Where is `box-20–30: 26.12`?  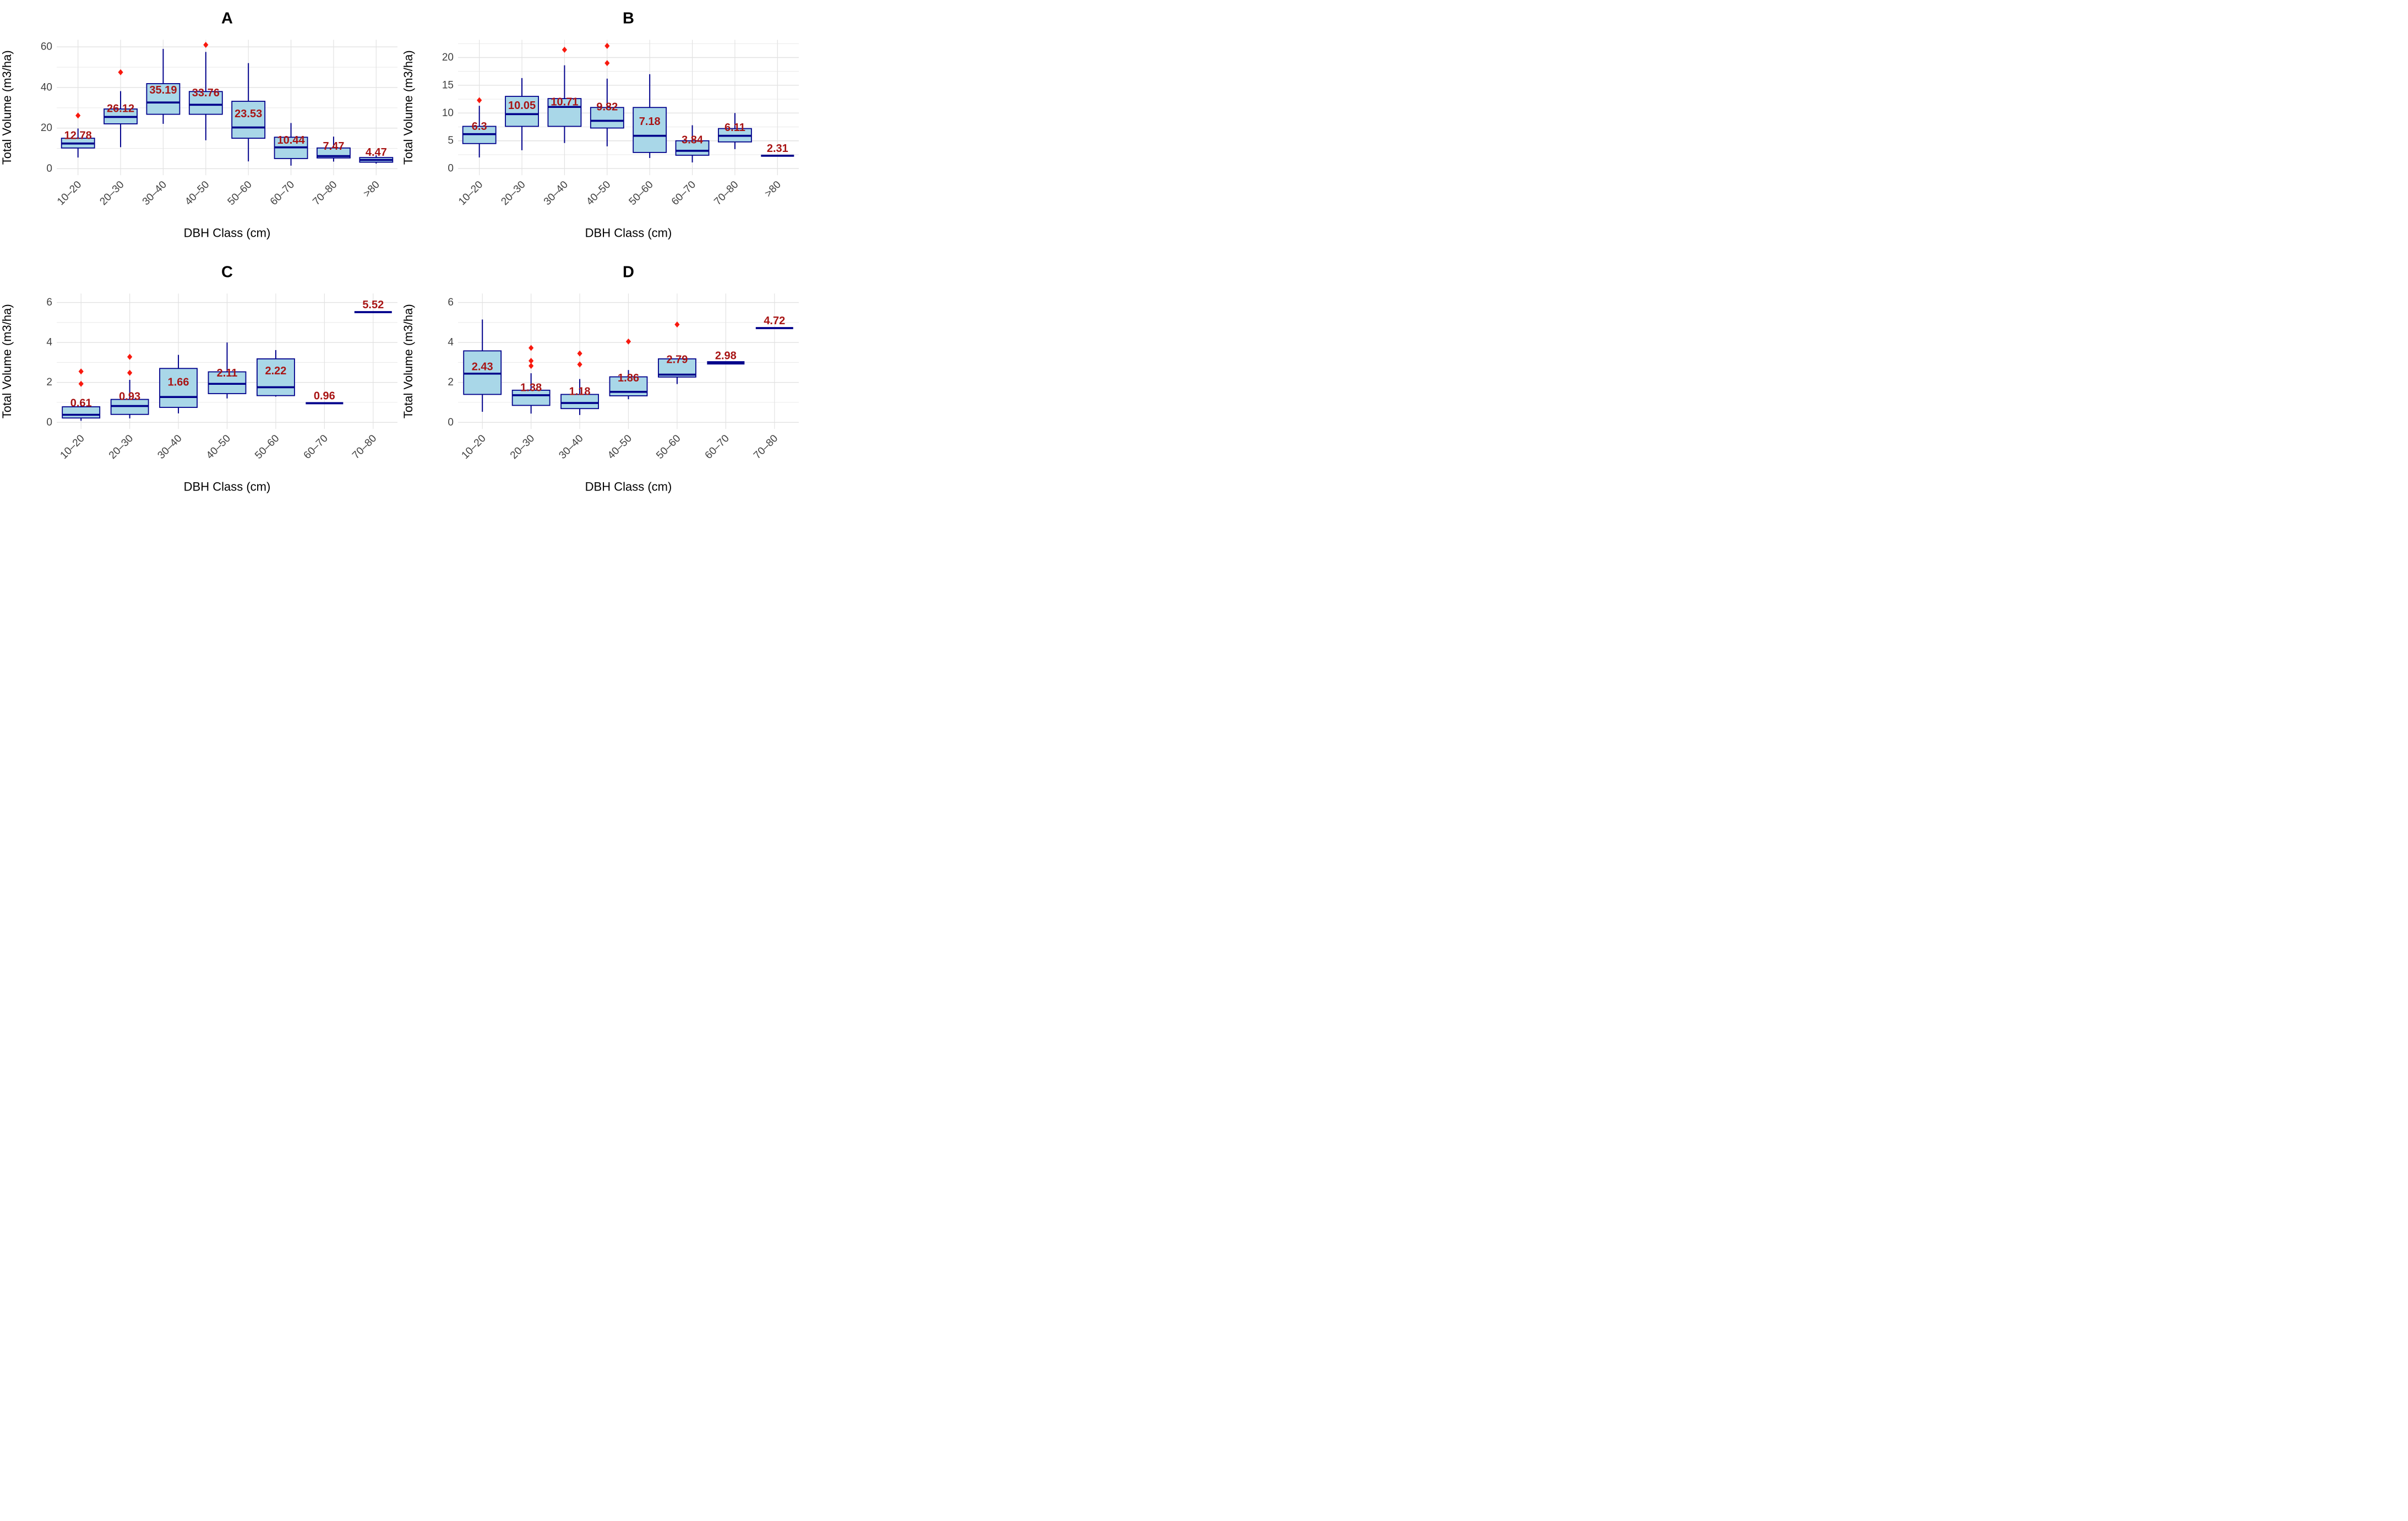
box-20–30: 26.12 is located at coordinates (120, 108).